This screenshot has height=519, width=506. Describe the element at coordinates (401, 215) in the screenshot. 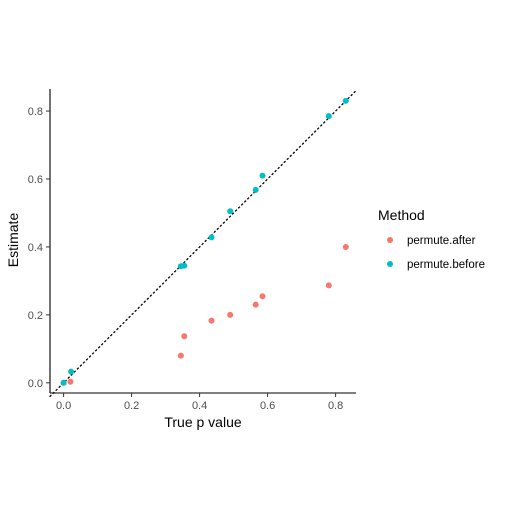

I see `legend-title: Method` at that location.